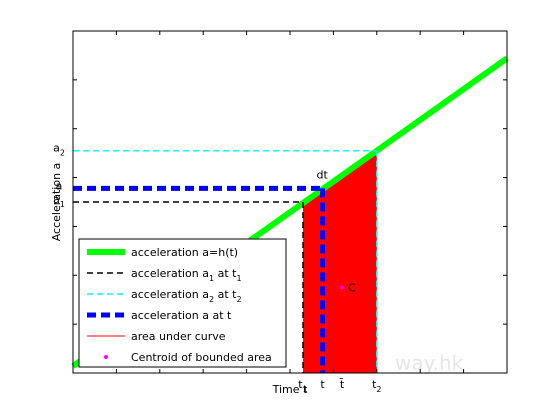 The height and width of the screenshot is (420, 560). What do you see at coordinates (59, 185) in the screenshot?
I see `y-annotation-1: a` at bounding box center [59, 185].